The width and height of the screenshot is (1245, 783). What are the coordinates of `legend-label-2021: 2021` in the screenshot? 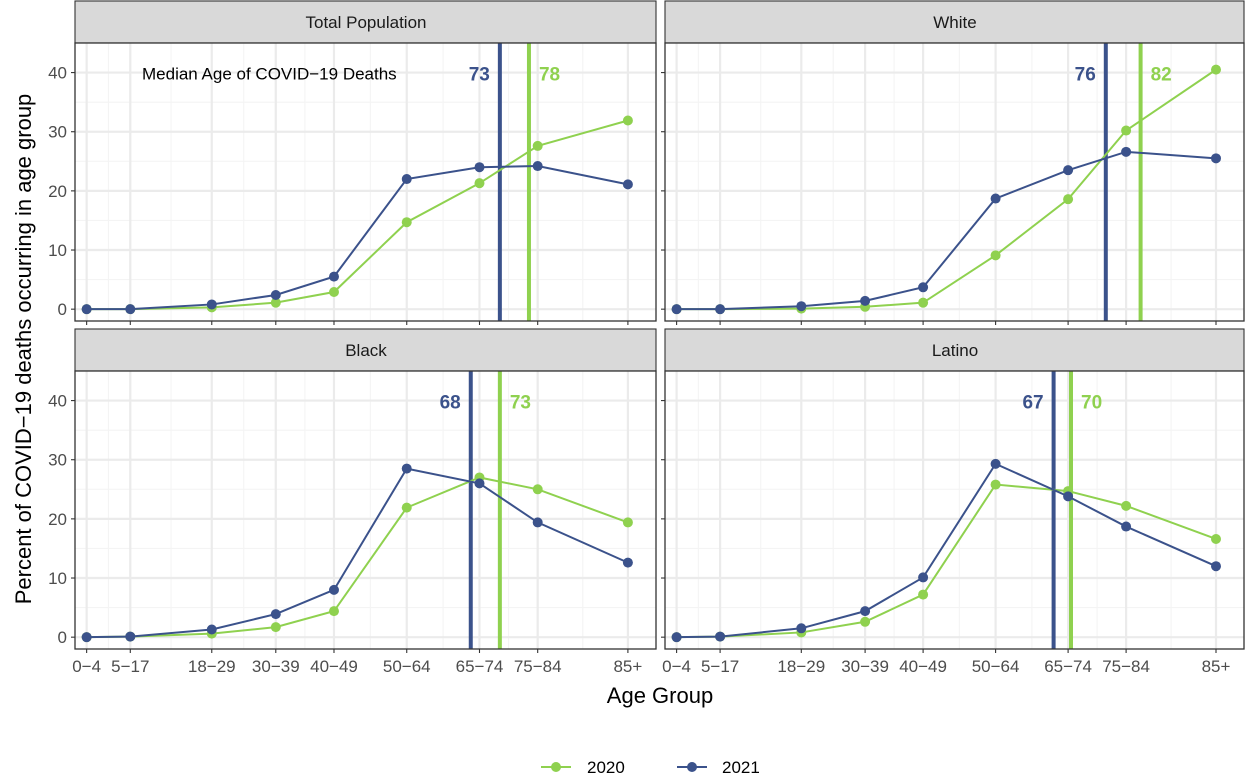 It's located at (741, 767).